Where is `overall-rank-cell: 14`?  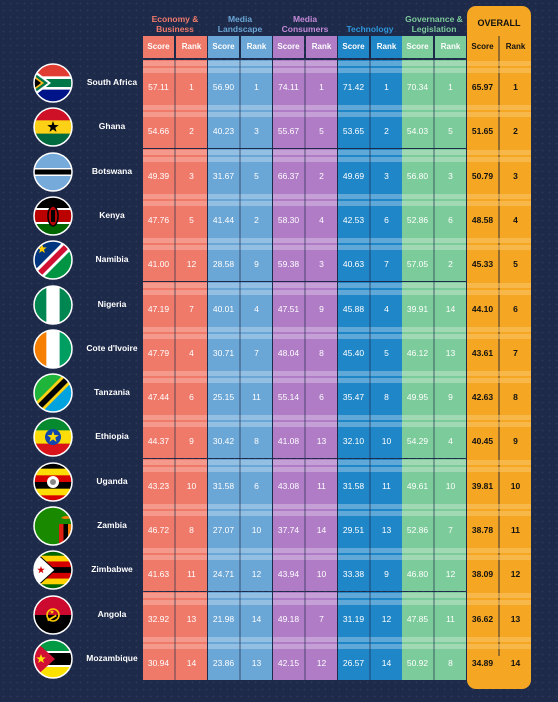
overall-rank-cell: 14 is located at coordinates (515, 662).